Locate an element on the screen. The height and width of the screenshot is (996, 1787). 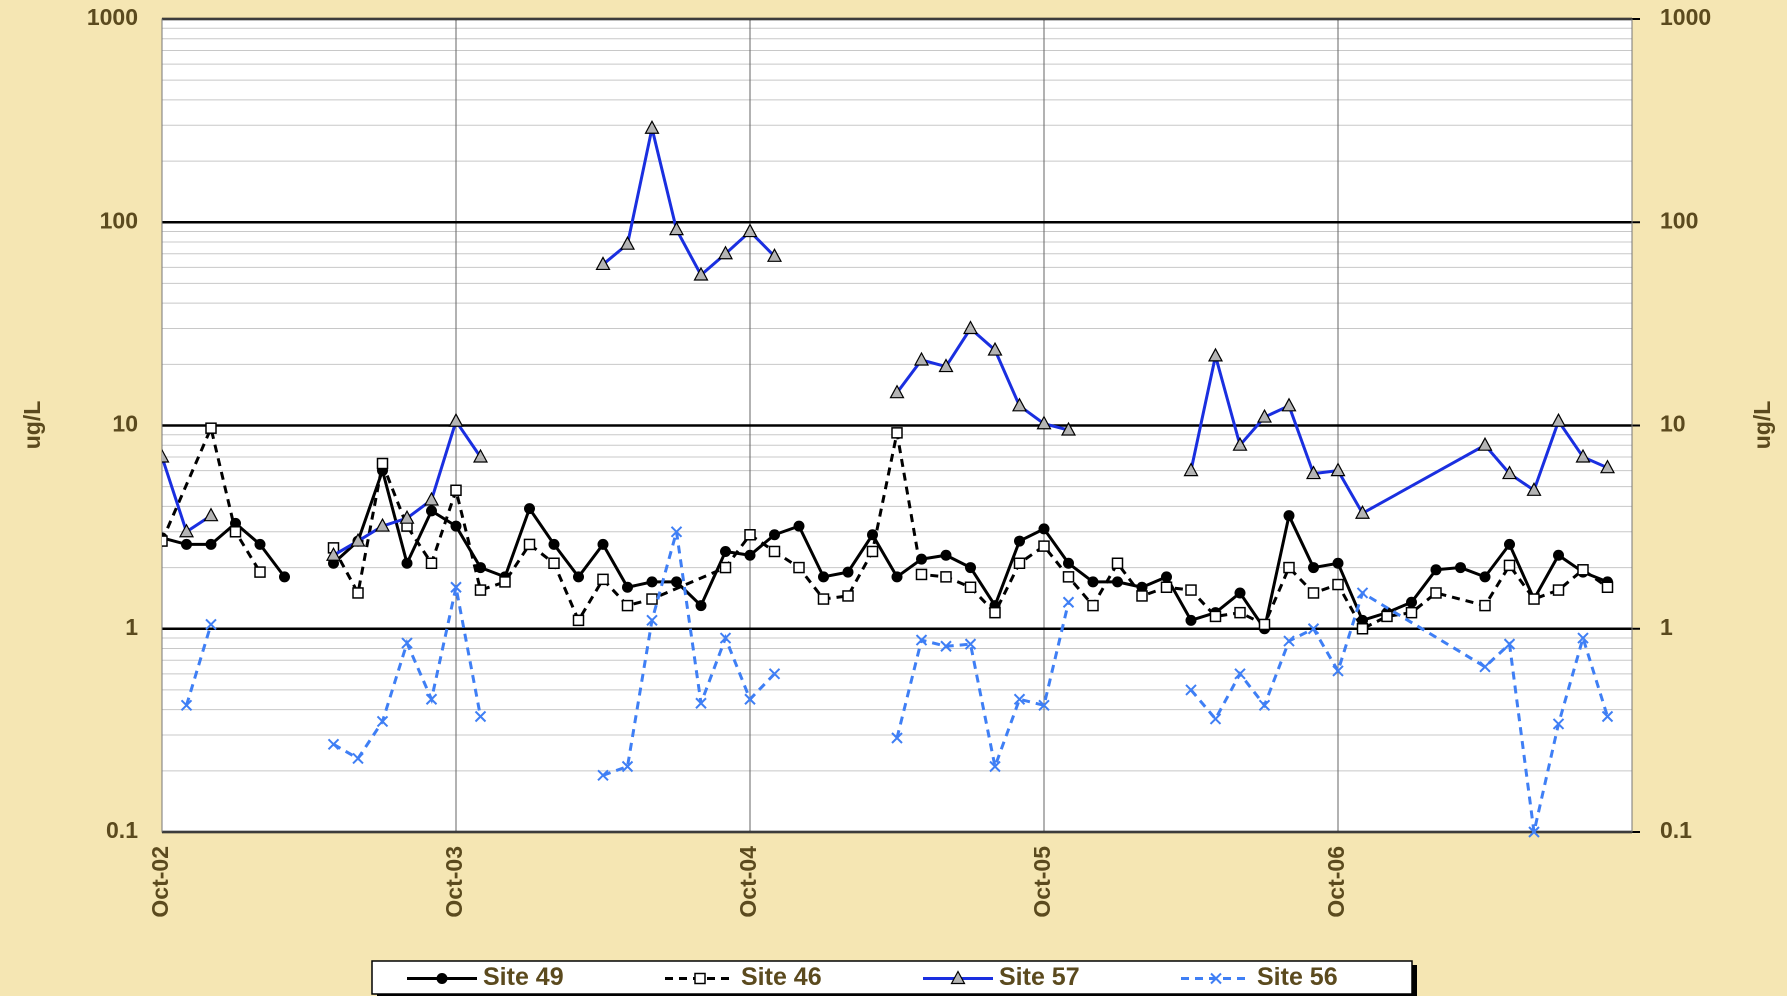
y-tick-label: 100 is located at coordinates (119, 220).